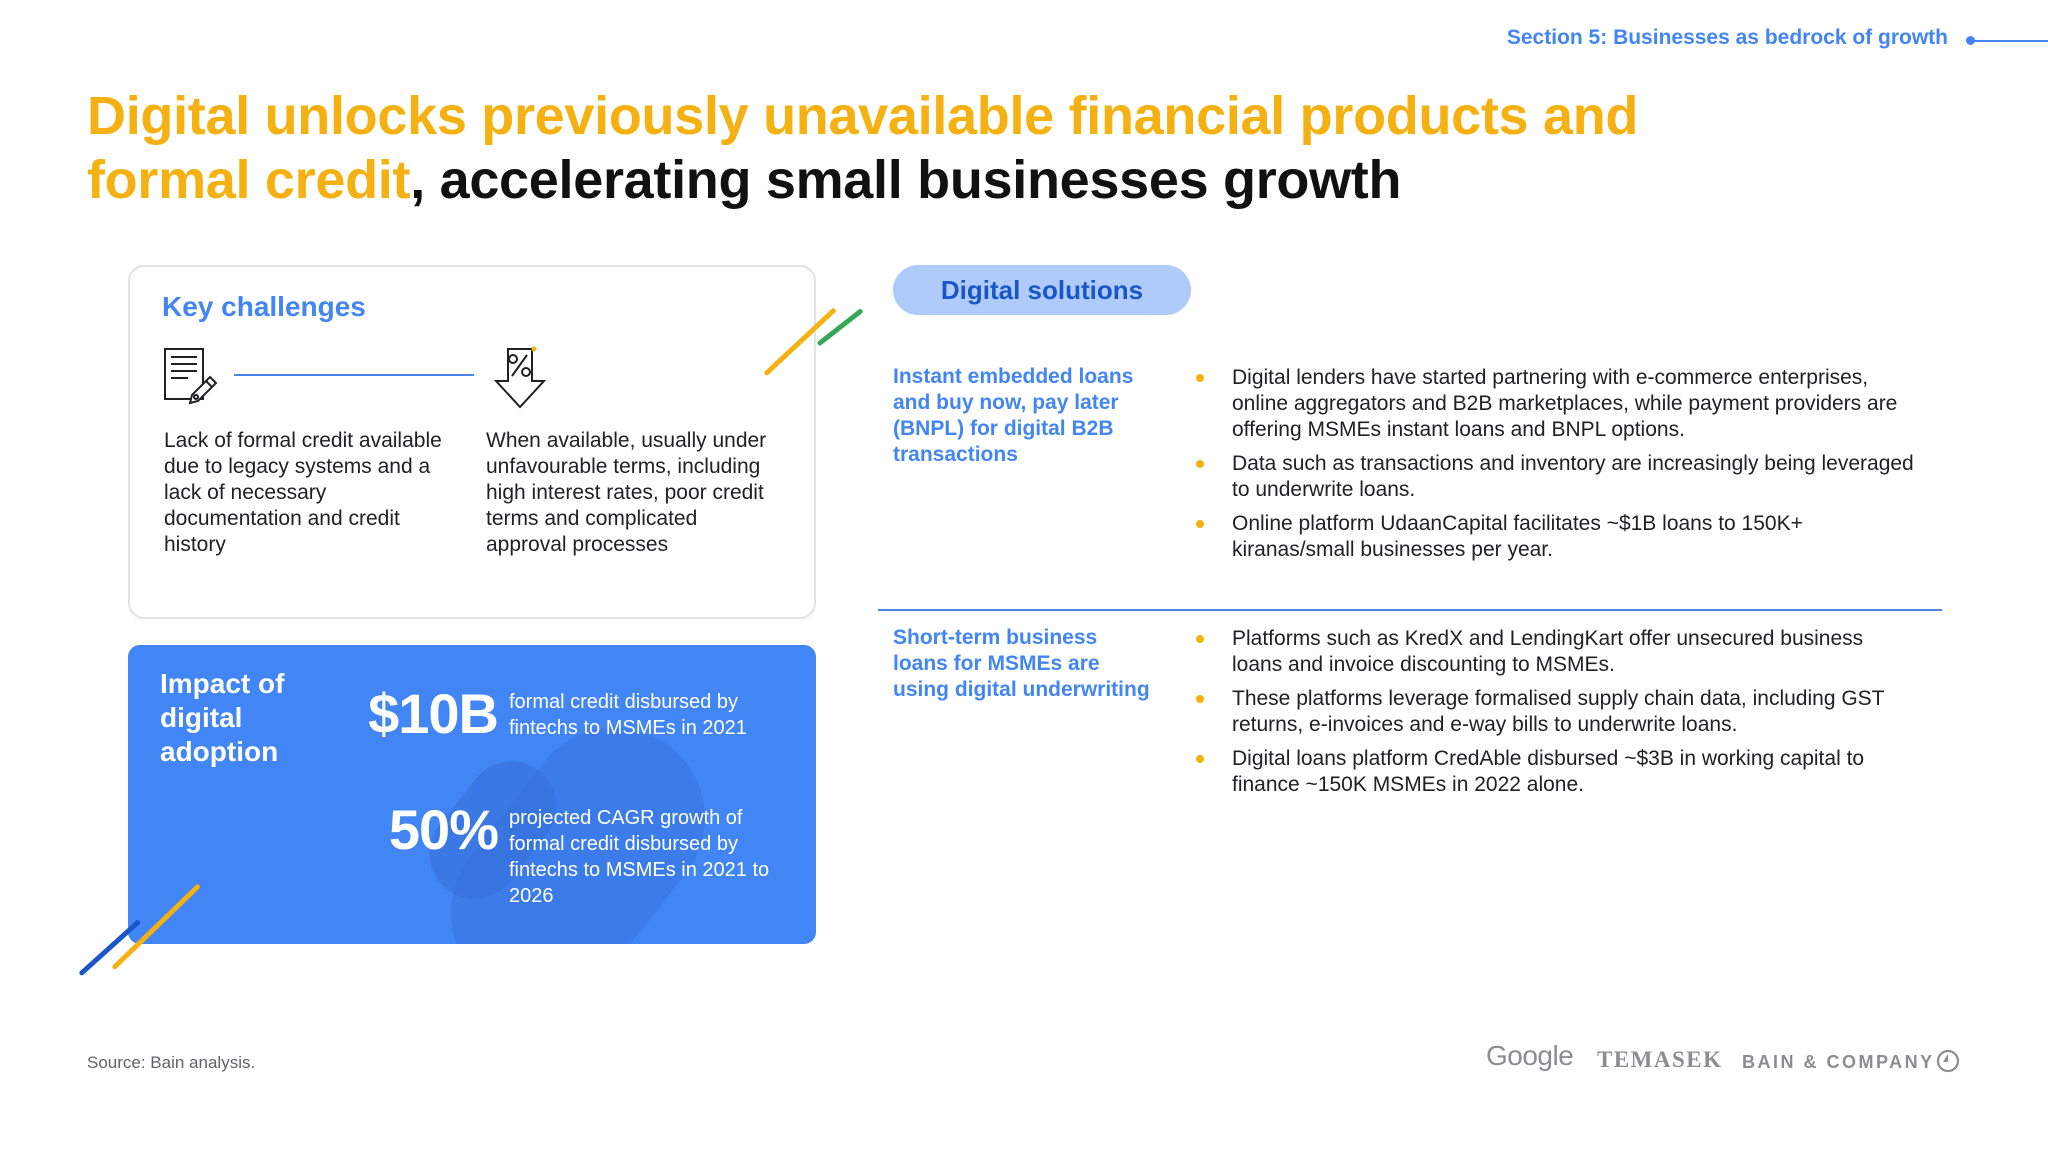  I want to click on section-marker-dot, so click(1970, 40).